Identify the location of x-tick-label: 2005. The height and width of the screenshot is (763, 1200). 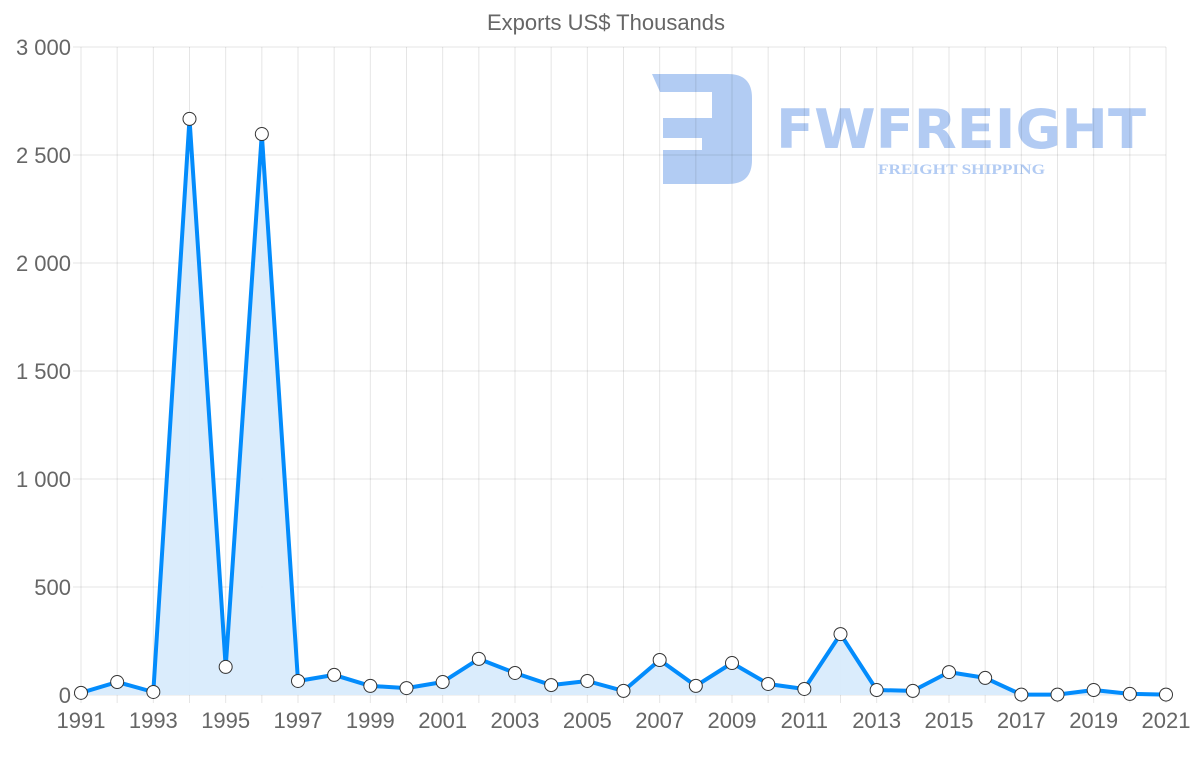
(587, 720).